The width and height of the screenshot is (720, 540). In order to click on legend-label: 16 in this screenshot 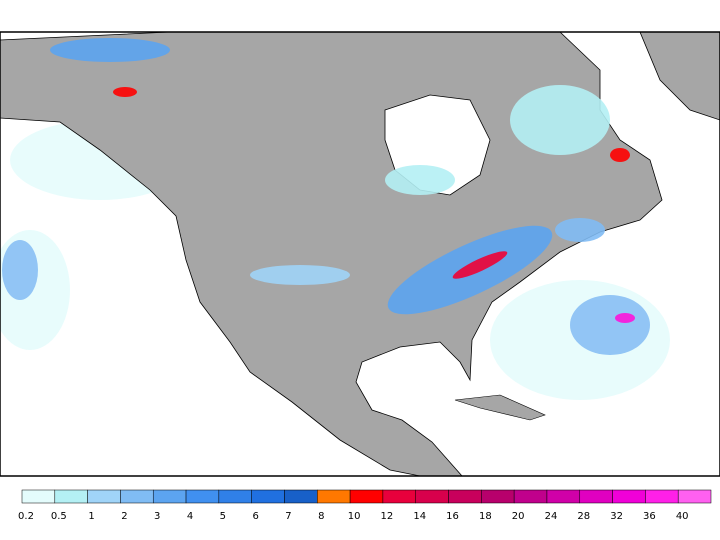, I will do `click(452, 516)`.